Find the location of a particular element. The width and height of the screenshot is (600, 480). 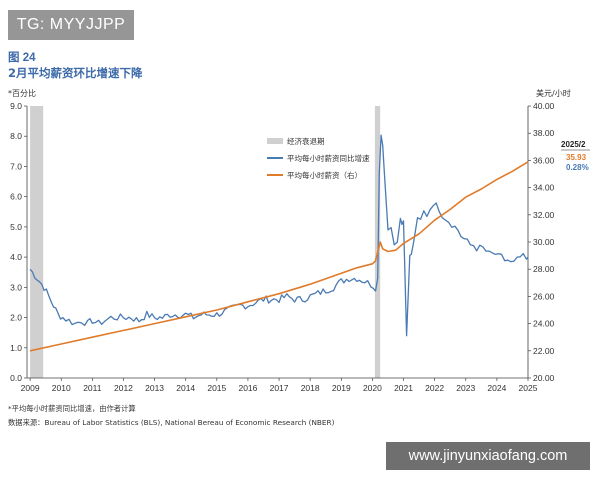

chart-footnote: *平均每小时薪资同比增速，由作者计算 is located at coordinates (72, 408).